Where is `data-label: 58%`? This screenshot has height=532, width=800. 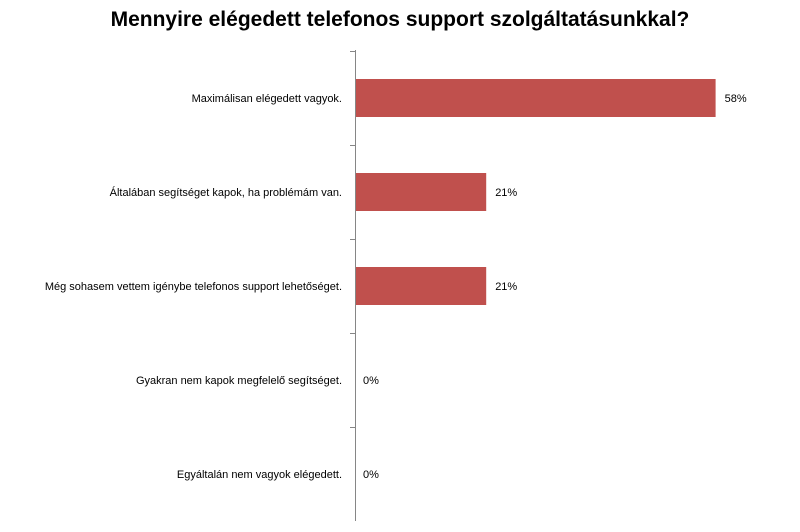
data-label: 58% is located at coordinates (736, 99).